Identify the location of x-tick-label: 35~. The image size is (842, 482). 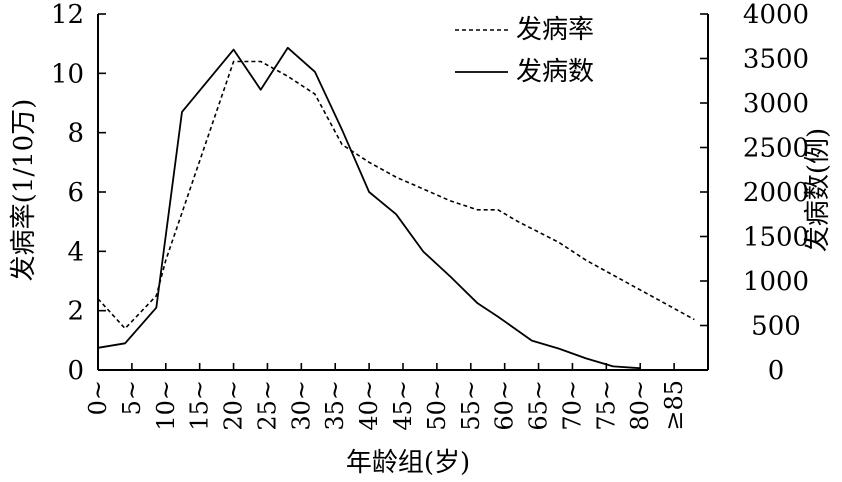
(335, 405).